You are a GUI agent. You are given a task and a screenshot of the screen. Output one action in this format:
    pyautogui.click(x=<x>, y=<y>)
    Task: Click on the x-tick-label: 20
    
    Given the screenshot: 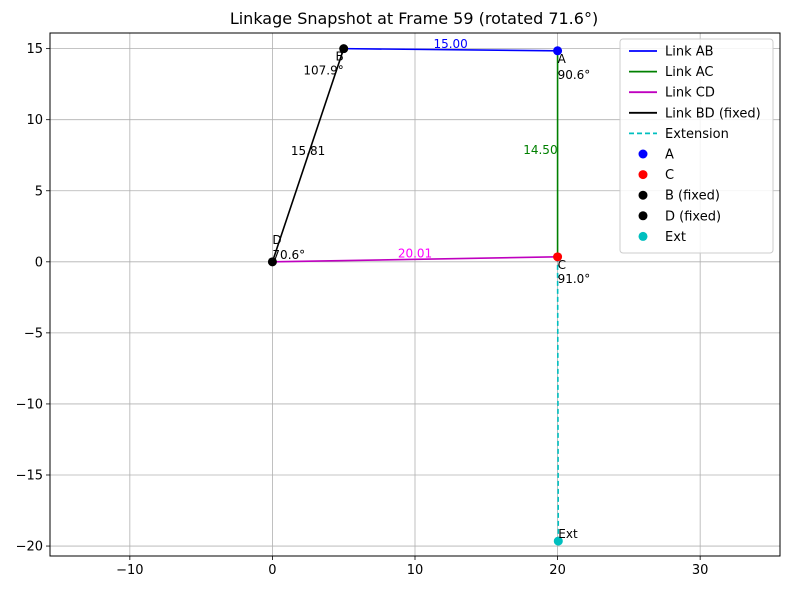 What is the action you would take?
    pyautogui.click(x=557, y=570)
    